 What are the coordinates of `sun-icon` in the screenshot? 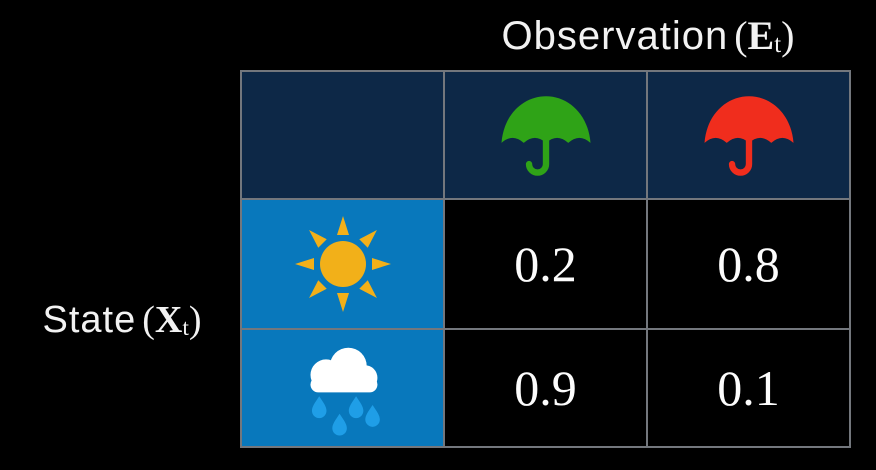 It's located at (342, 264).